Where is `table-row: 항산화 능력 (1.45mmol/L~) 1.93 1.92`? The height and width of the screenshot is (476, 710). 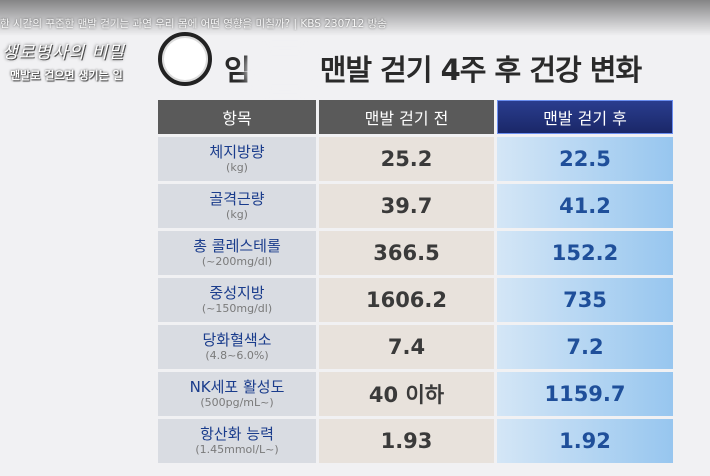
table-row: 항산화 능력 (1.45mmol/L~) 1.93 1.92 is located at coordinates (415, 441).